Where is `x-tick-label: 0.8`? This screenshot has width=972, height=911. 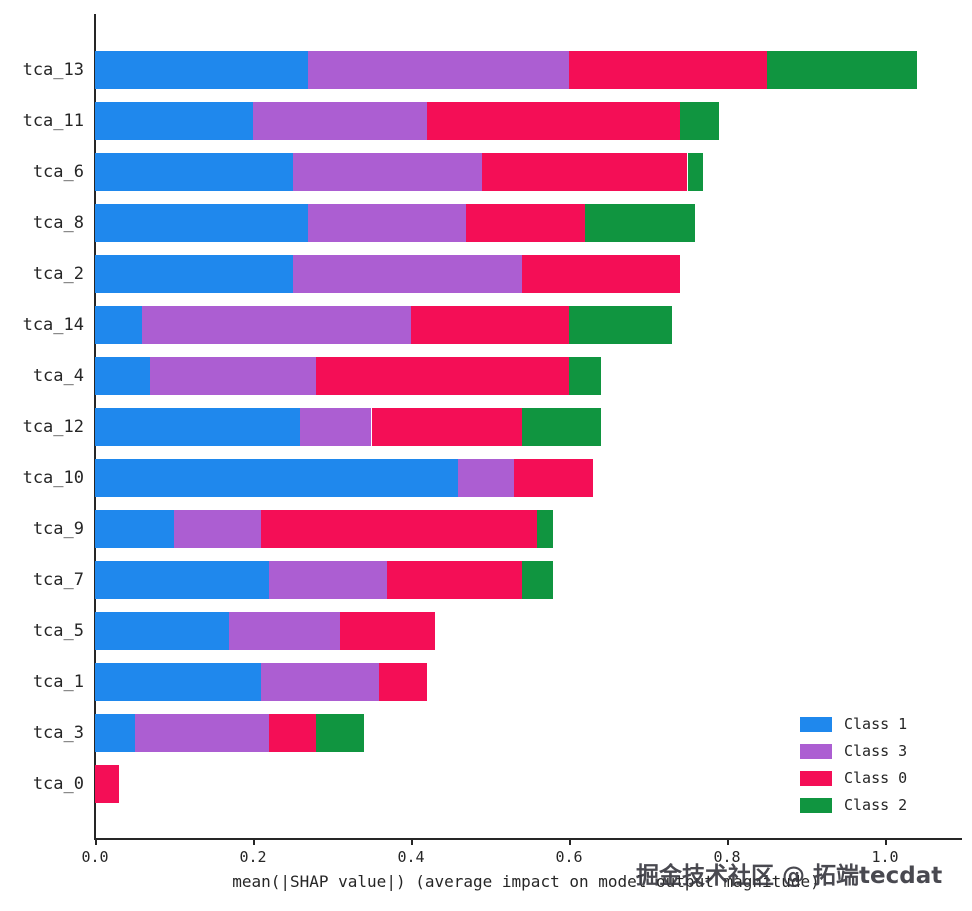 x-tick-label: 0.8 is located at coordinates (727, 857).